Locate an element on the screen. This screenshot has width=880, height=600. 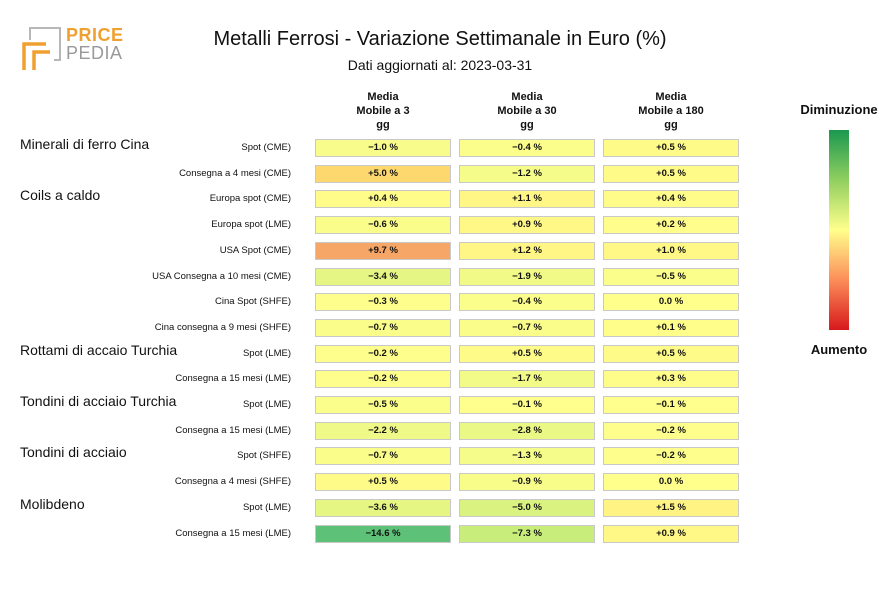
pricepedia-logo: PRICE PEDIA is located at coordinates (75, 48).